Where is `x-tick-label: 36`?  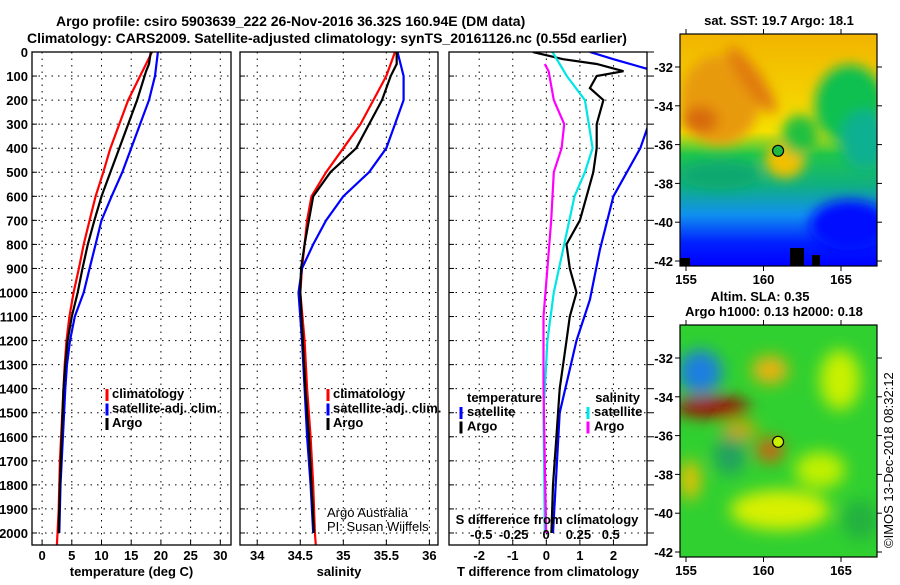 x-tick-label: 36 is located at coordinates (429, 555).